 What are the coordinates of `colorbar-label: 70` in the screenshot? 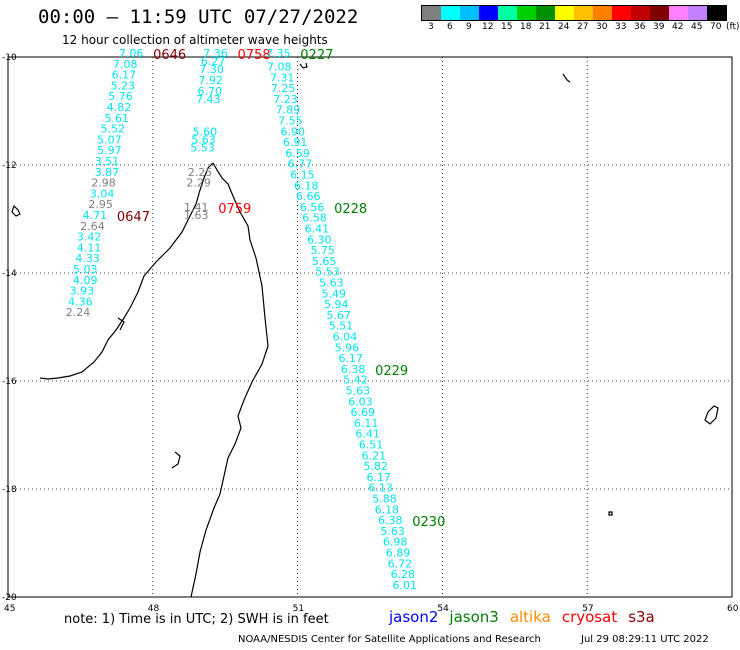 It's located at (716, 27).